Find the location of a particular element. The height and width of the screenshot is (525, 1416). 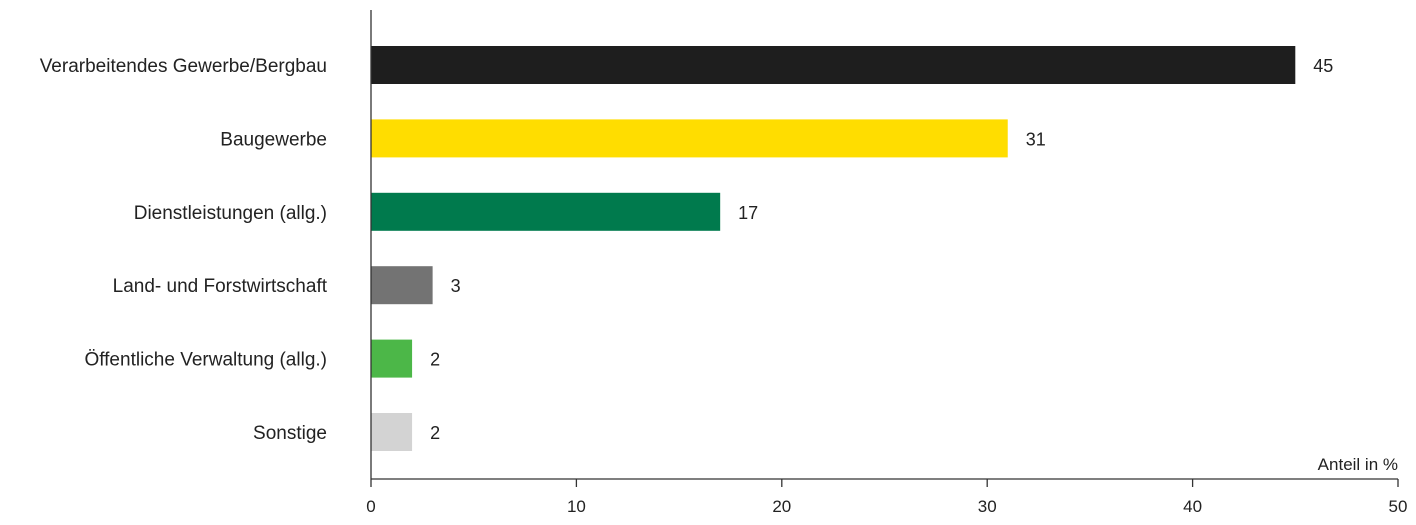

value-label-land-und-forstwirtschaft: 3 is located at coordinates (456, 286).